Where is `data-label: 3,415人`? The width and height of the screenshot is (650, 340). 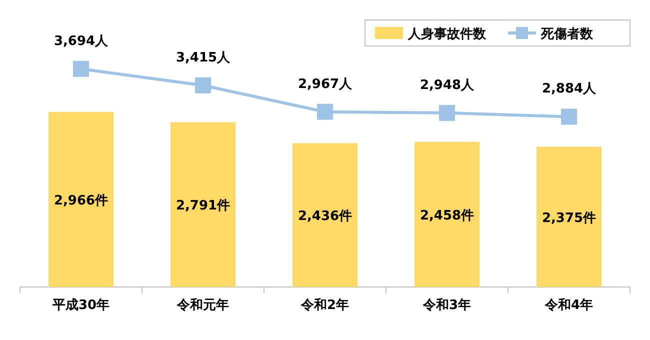
data-label: 3,415人 is located at coordinates (204, 58).